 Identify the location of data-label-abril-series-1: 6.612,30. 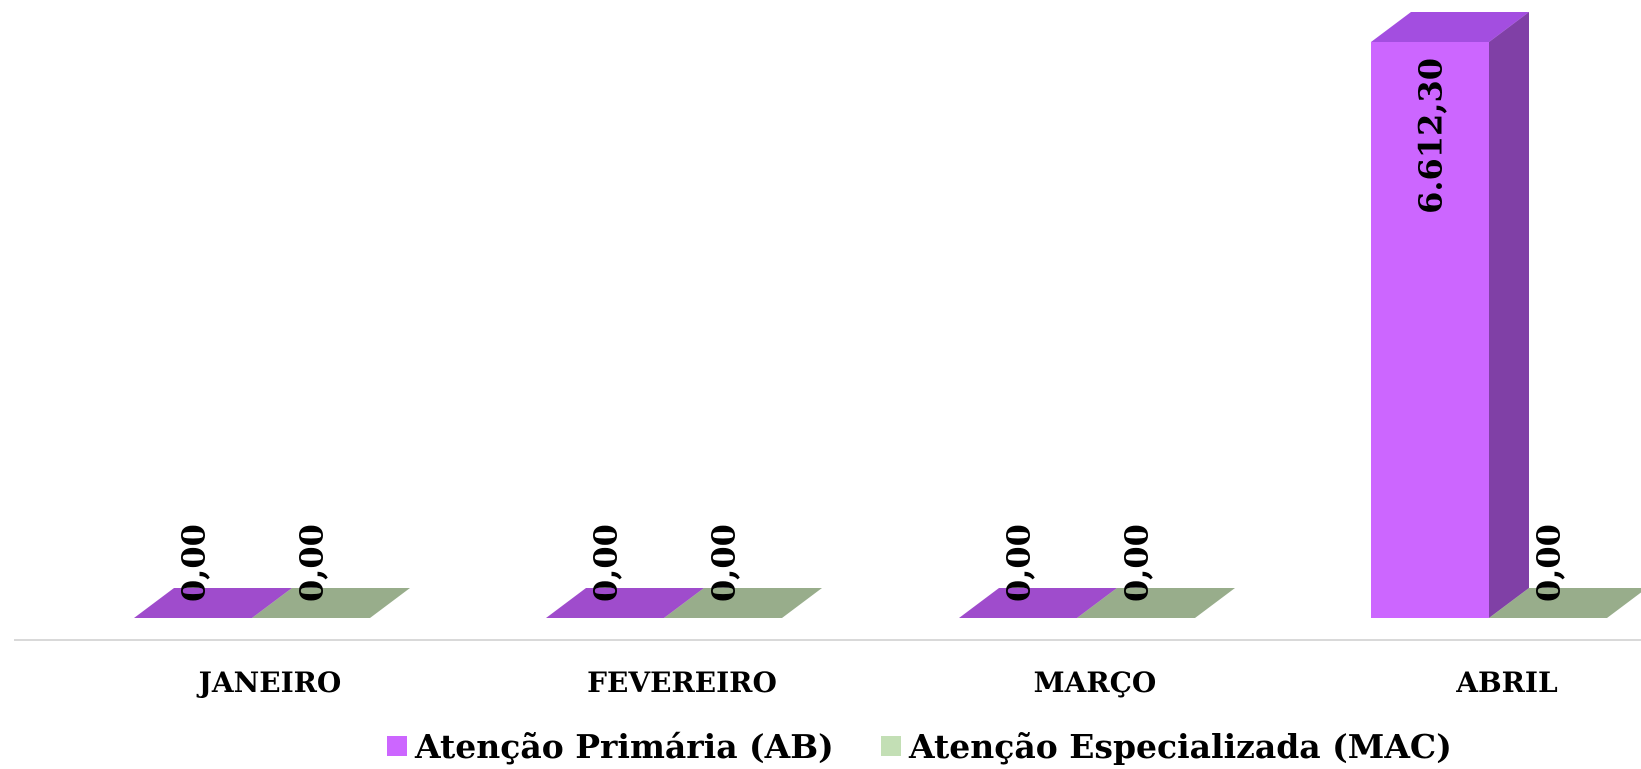
(1431, 136).